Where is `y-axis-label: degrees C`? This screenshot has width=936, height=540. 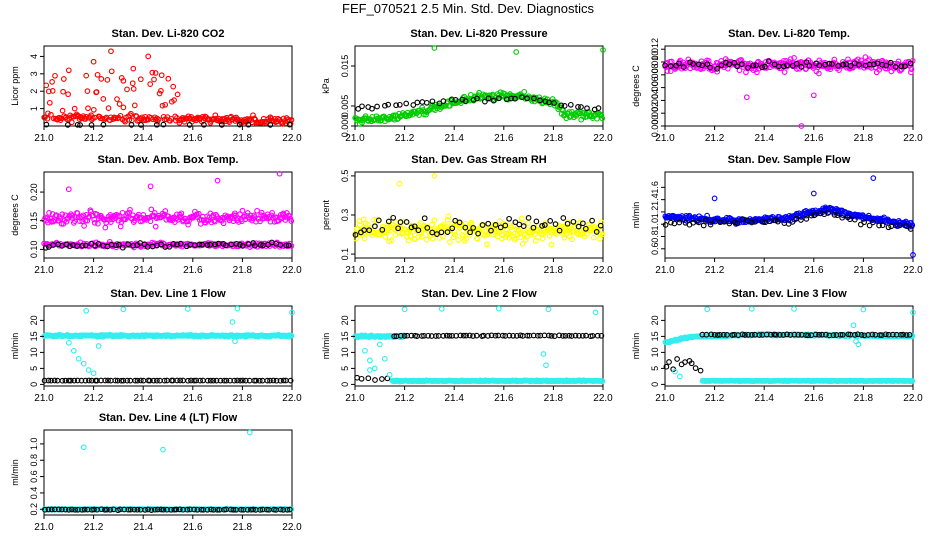
y-axis-label: degrees C is located at coordinates (636, 86).